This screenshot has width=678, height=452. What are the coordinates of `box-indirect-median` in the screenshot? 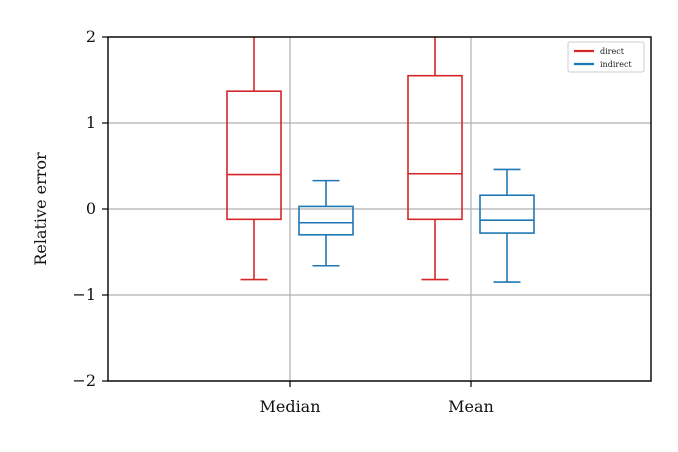 It's located at (326, 223).